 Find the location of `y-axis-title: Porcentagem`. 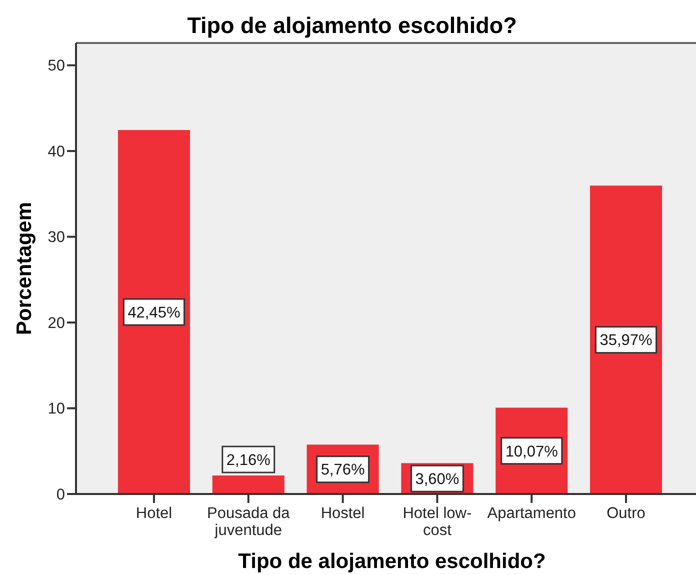

y-axis-title: Porcentagem is located at coordinates (24, 269).